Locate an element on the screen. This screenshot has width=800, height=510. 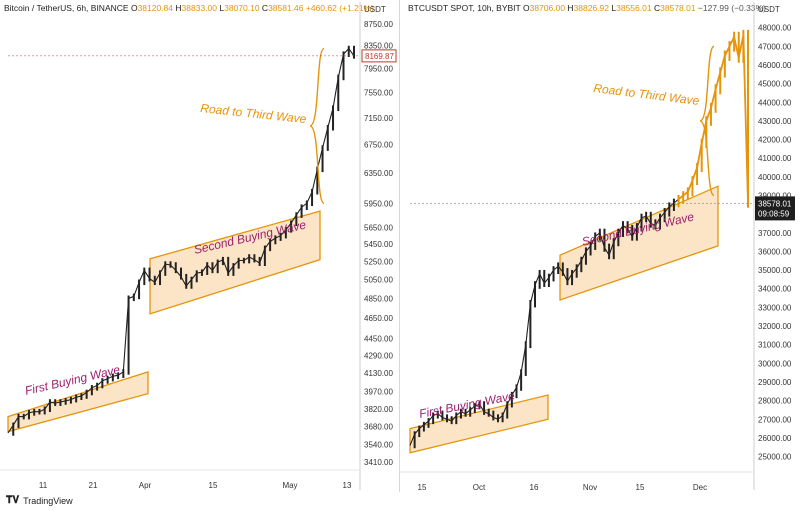
y-tick-label: 5950.00 is located at coordinates (378, 203).